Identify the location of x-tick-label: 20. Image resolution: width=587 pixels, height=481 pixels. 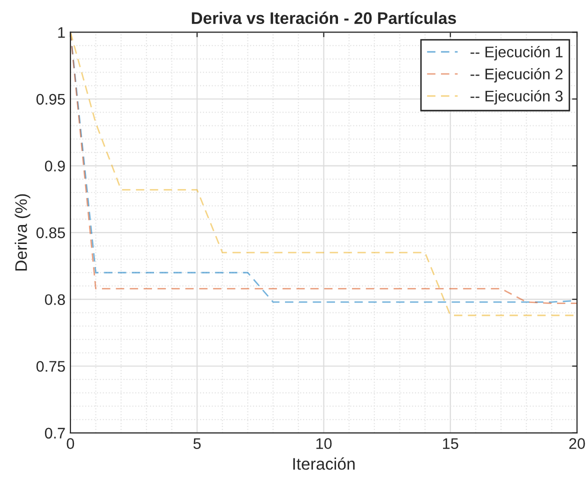
(577, 443).